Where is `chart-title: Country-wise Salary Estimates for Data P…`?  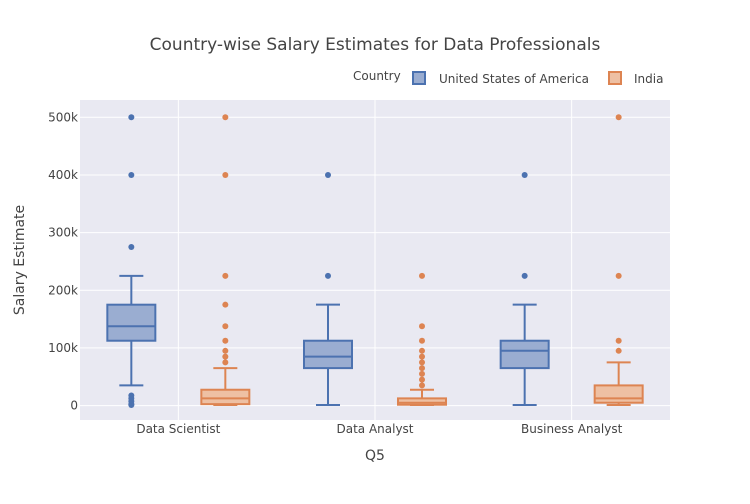
chart-title: Country-wise Salary Estimates for Data P… is located at coordinates (375, 45).